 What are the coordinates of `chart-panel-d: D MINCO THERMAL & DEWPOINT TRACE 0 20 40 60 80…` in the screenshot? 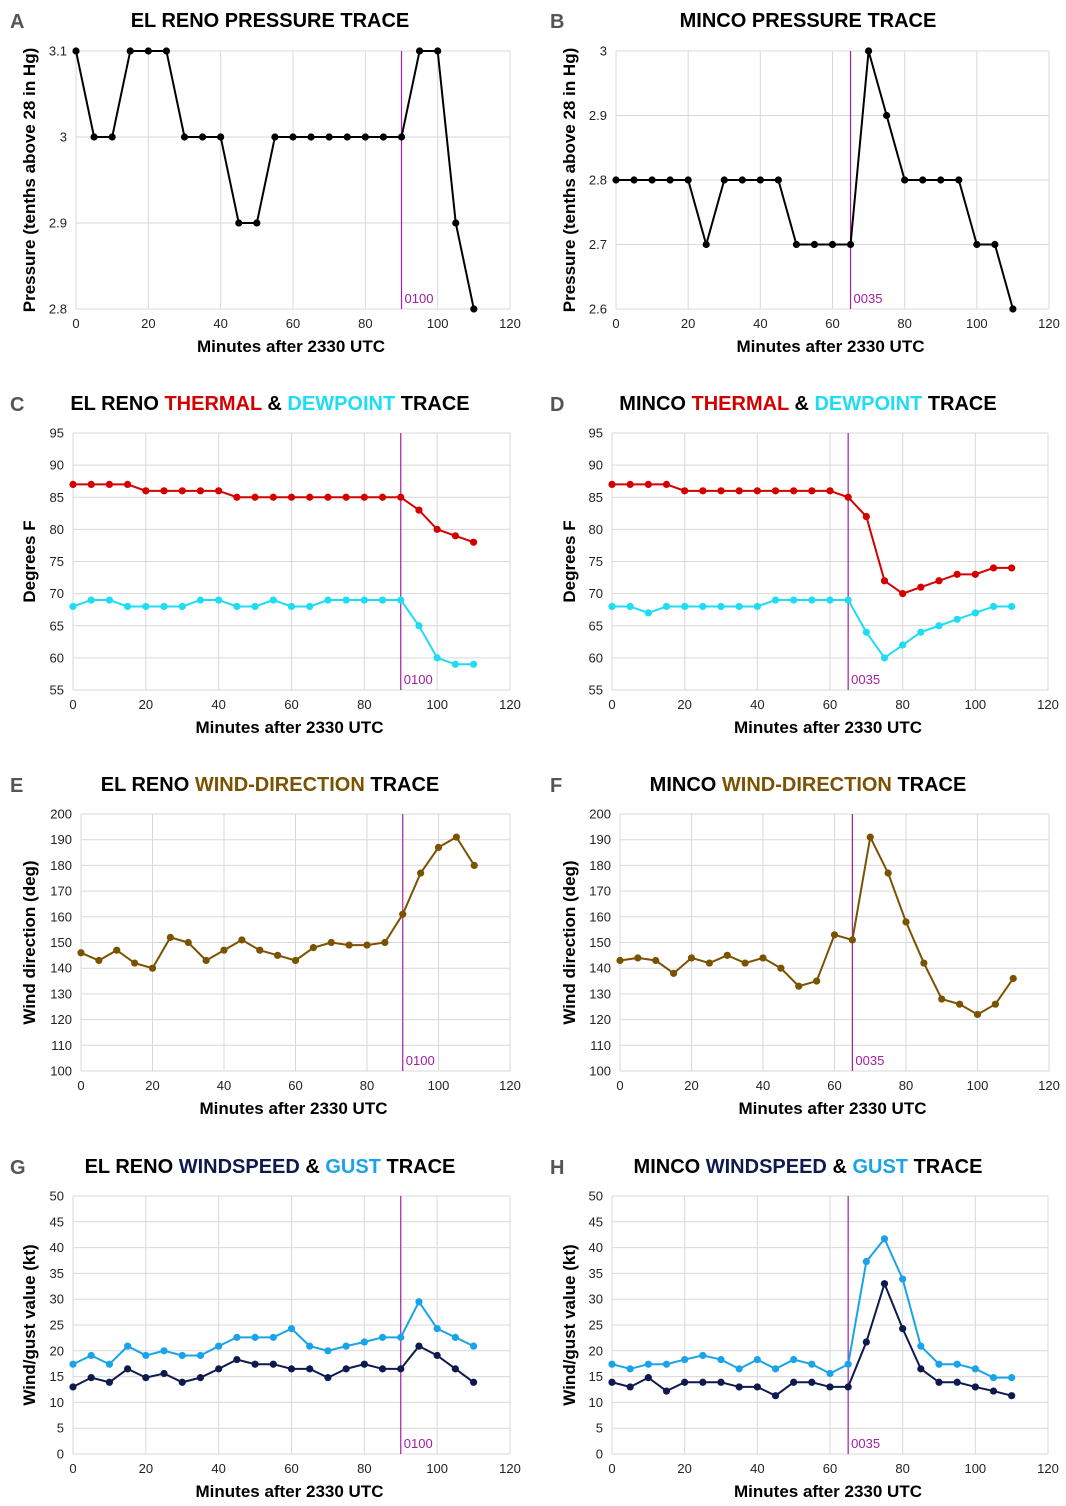 It's located at (804, 565).